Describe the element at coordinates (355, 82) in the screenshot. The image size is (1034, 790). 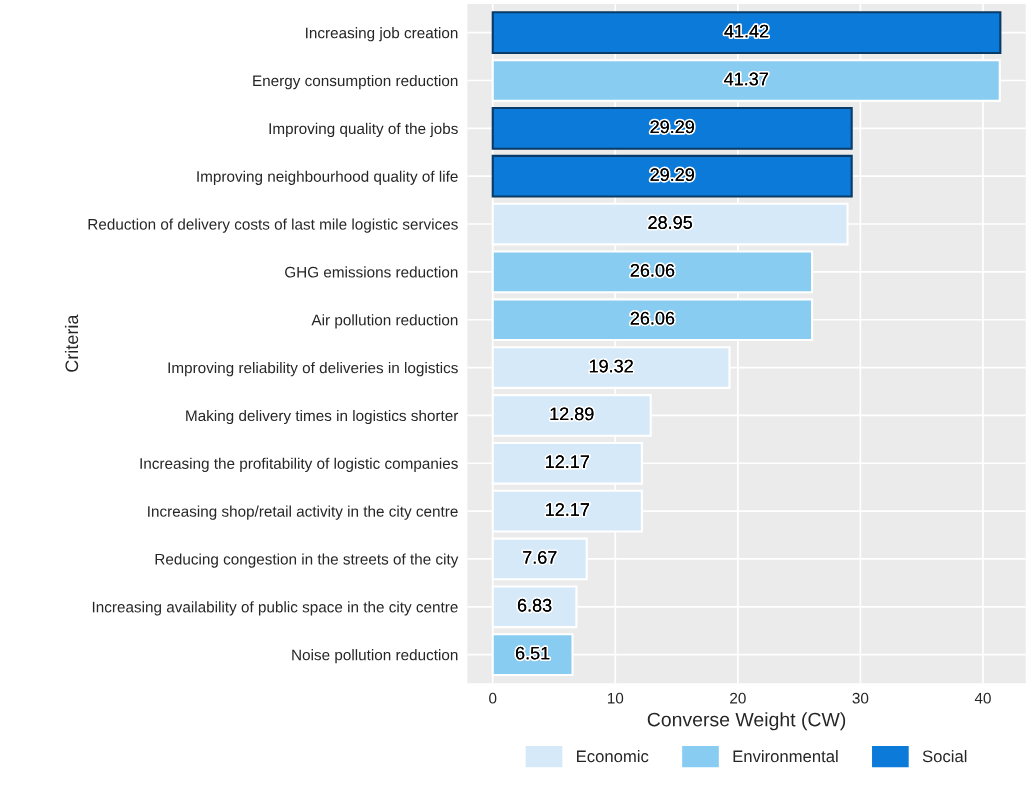
I see `y-tick-label: Energy consumption reduction` at that location.